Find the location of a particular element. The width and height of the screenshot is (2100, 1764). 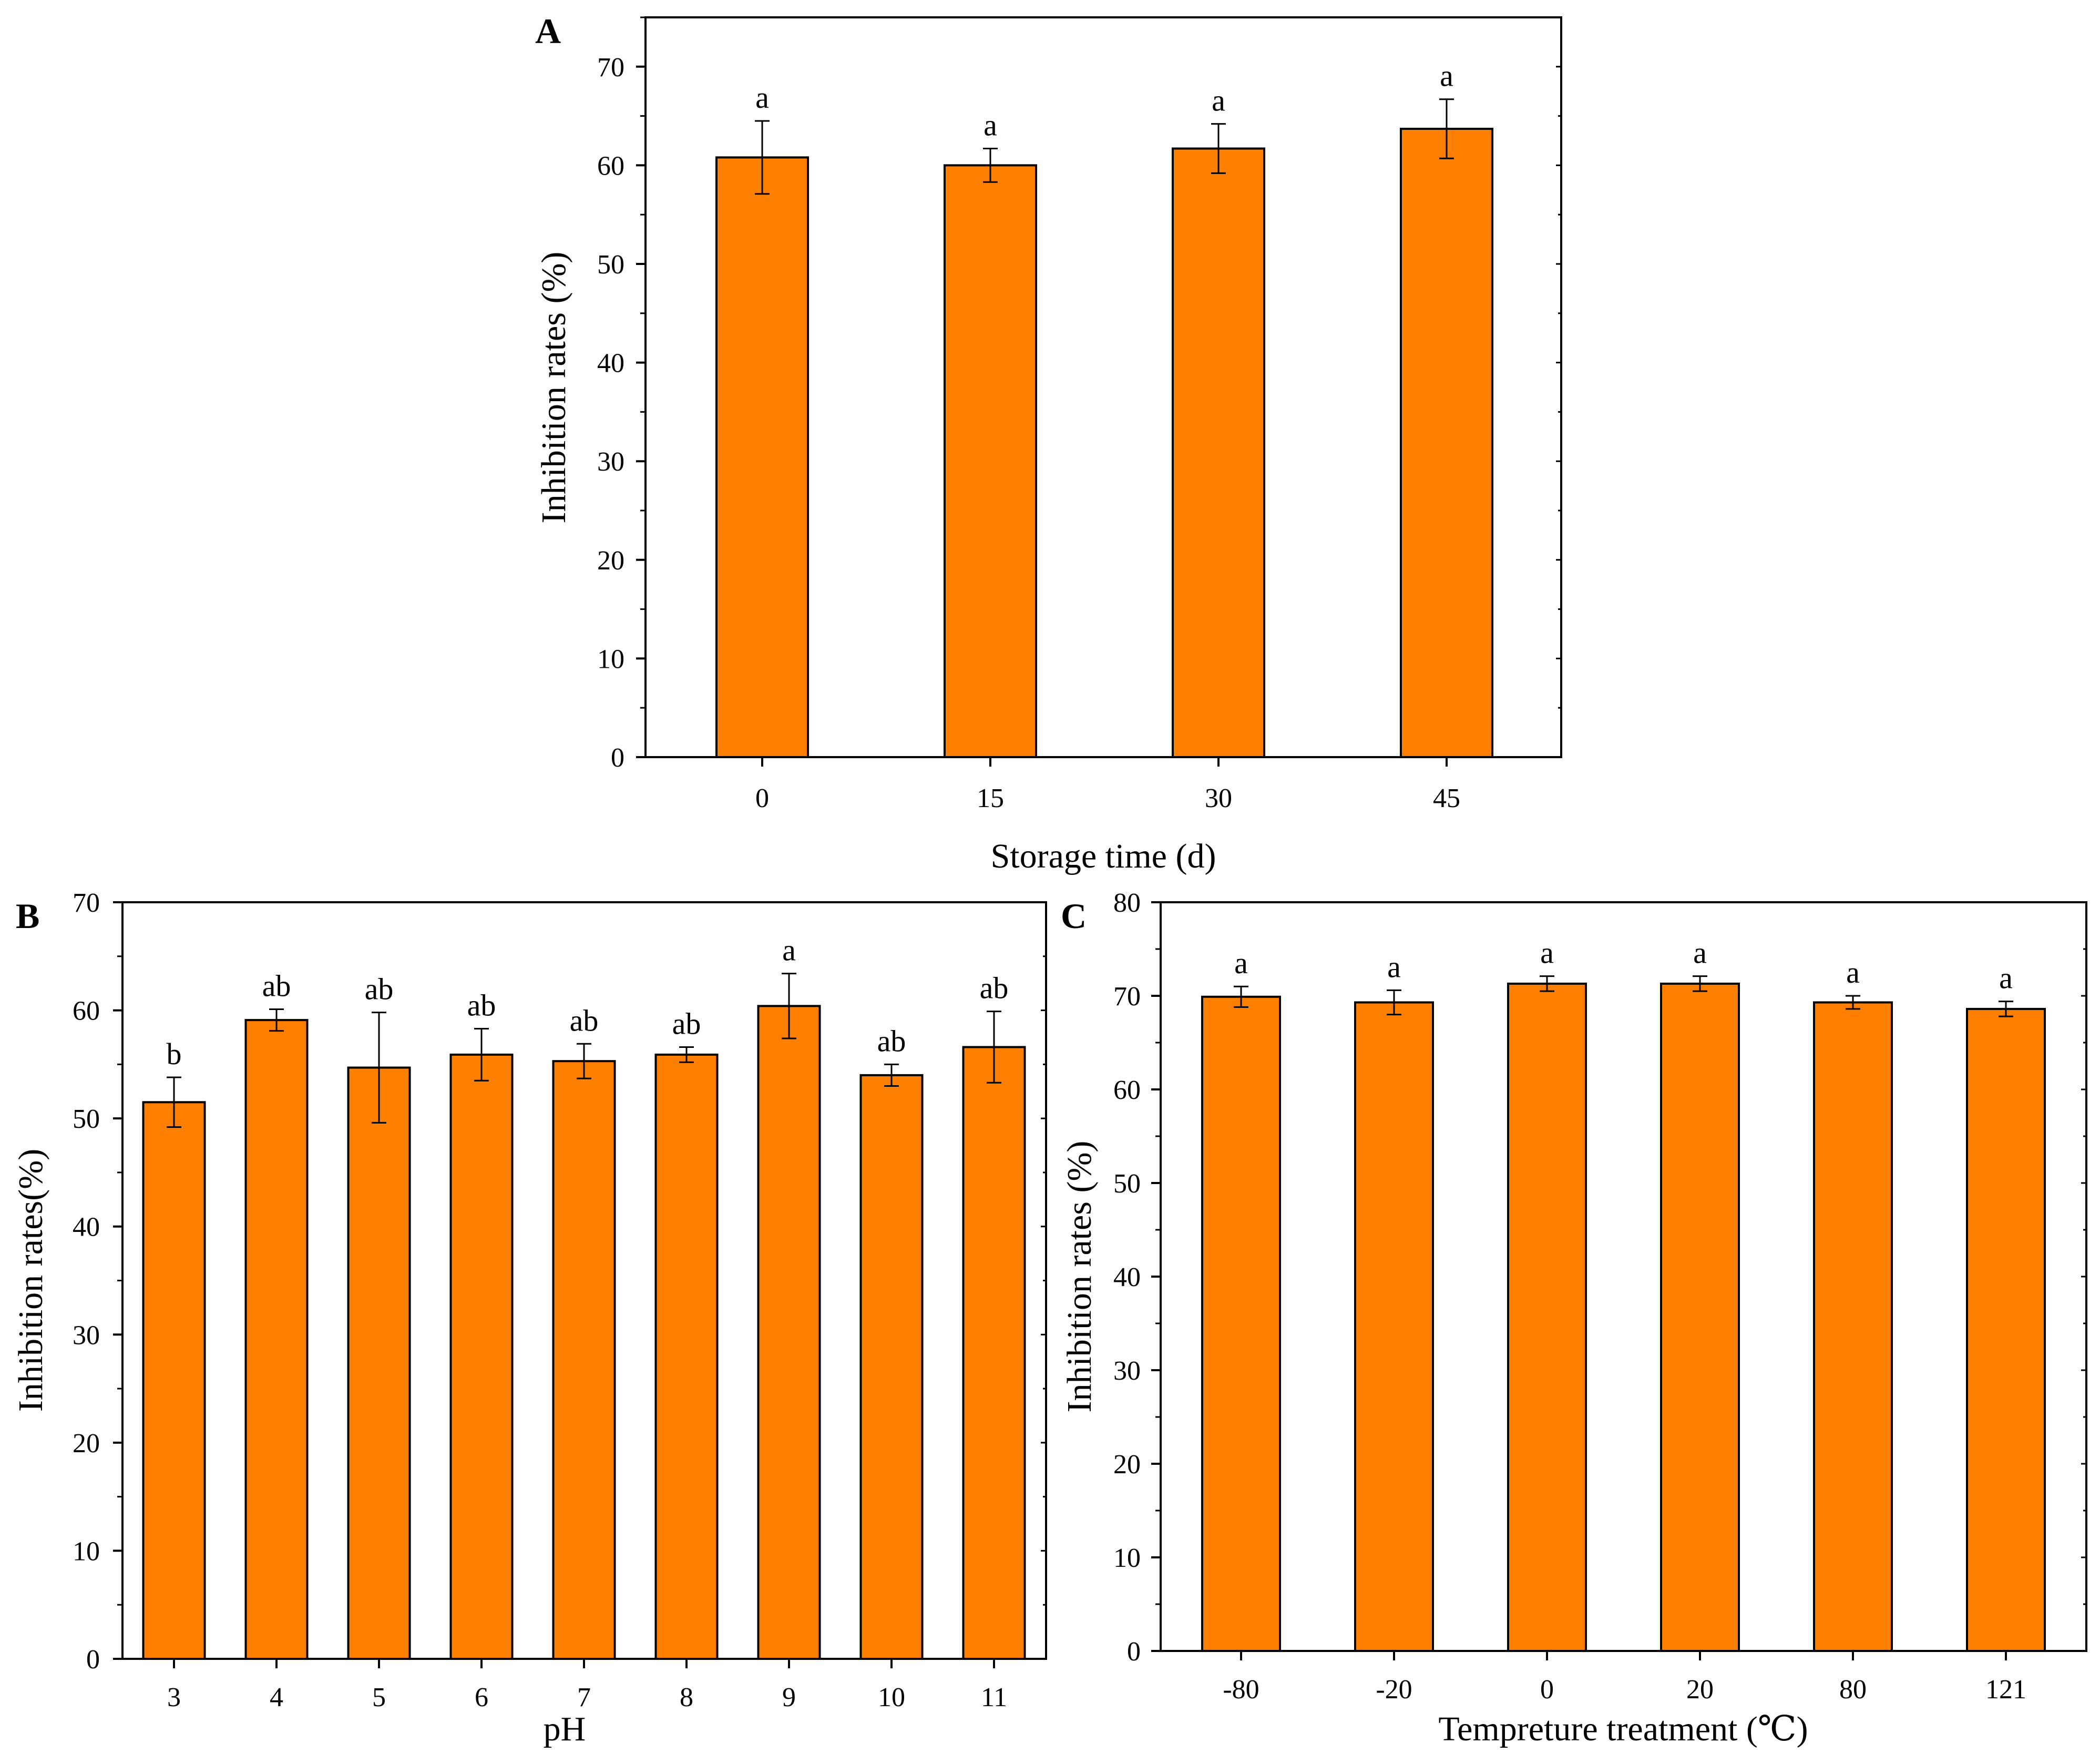

chart-c-x-tick-label: 80 is located at coordinates (1853, 1690).